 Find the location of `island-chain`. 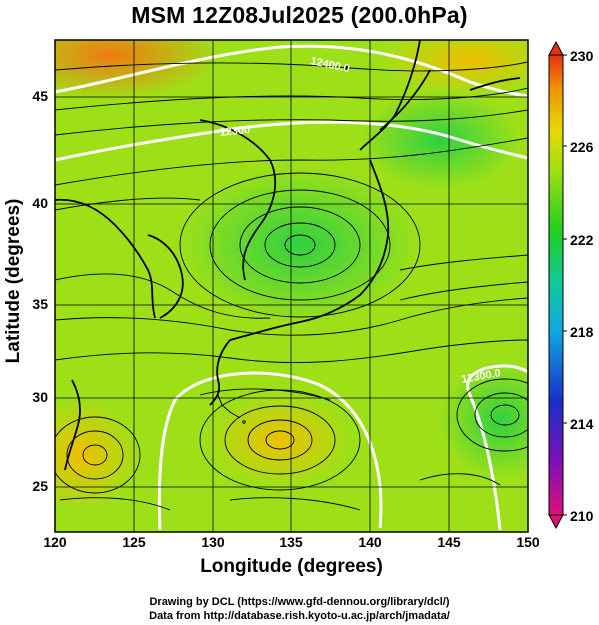

island-chain is located at coordinates (231, 409).